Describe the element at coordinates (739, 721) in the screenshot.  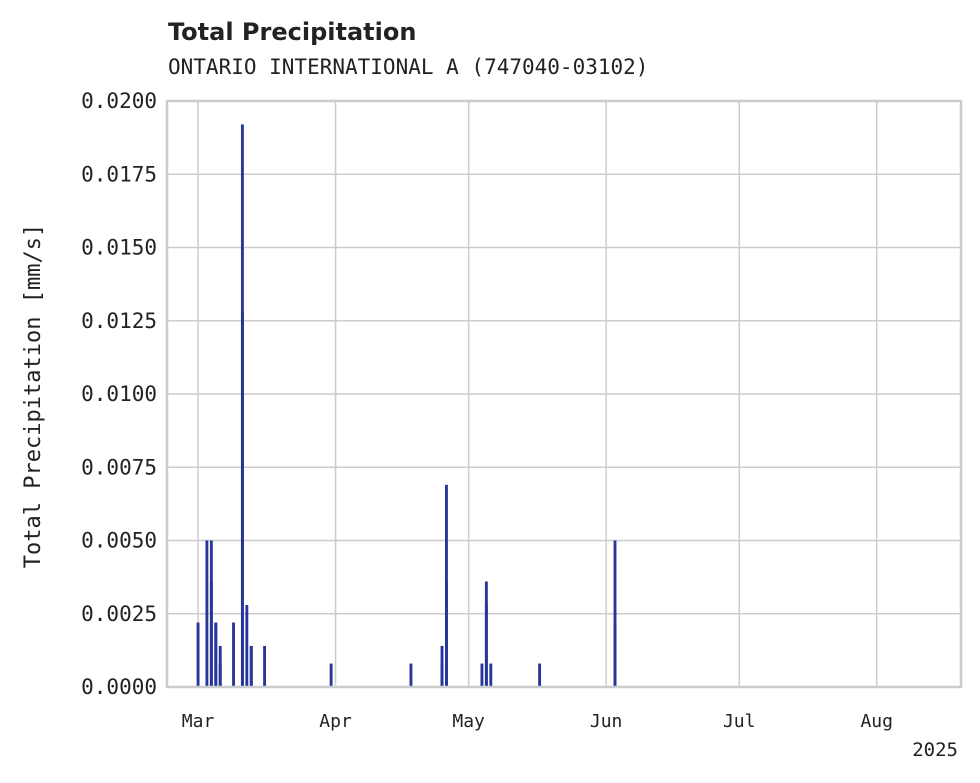
I see `x-tick-label: Jul` at that location.